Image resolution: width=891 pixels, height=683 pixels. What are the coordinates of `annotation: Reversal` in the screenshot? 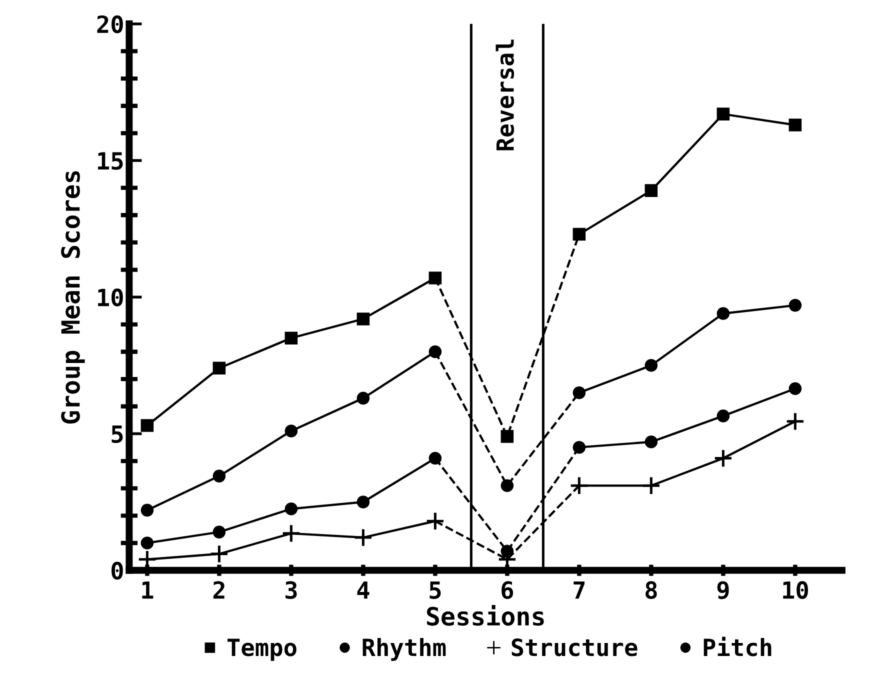 It's located at (505, 95).